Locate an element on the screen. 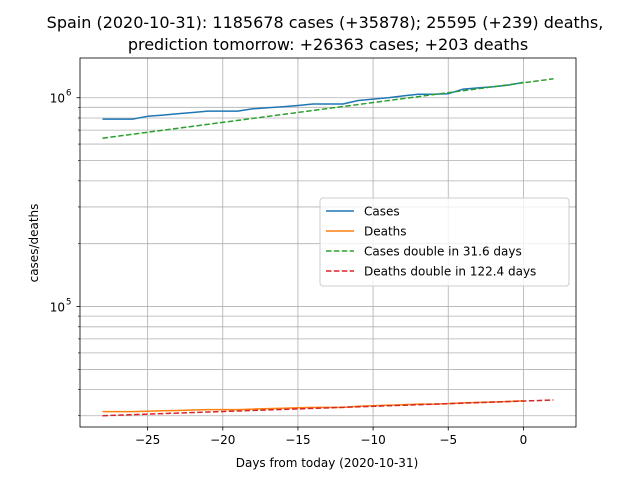 The image size is (640, 480). y-tick-label-exponent: 6 is located at coordinates (68, 94).